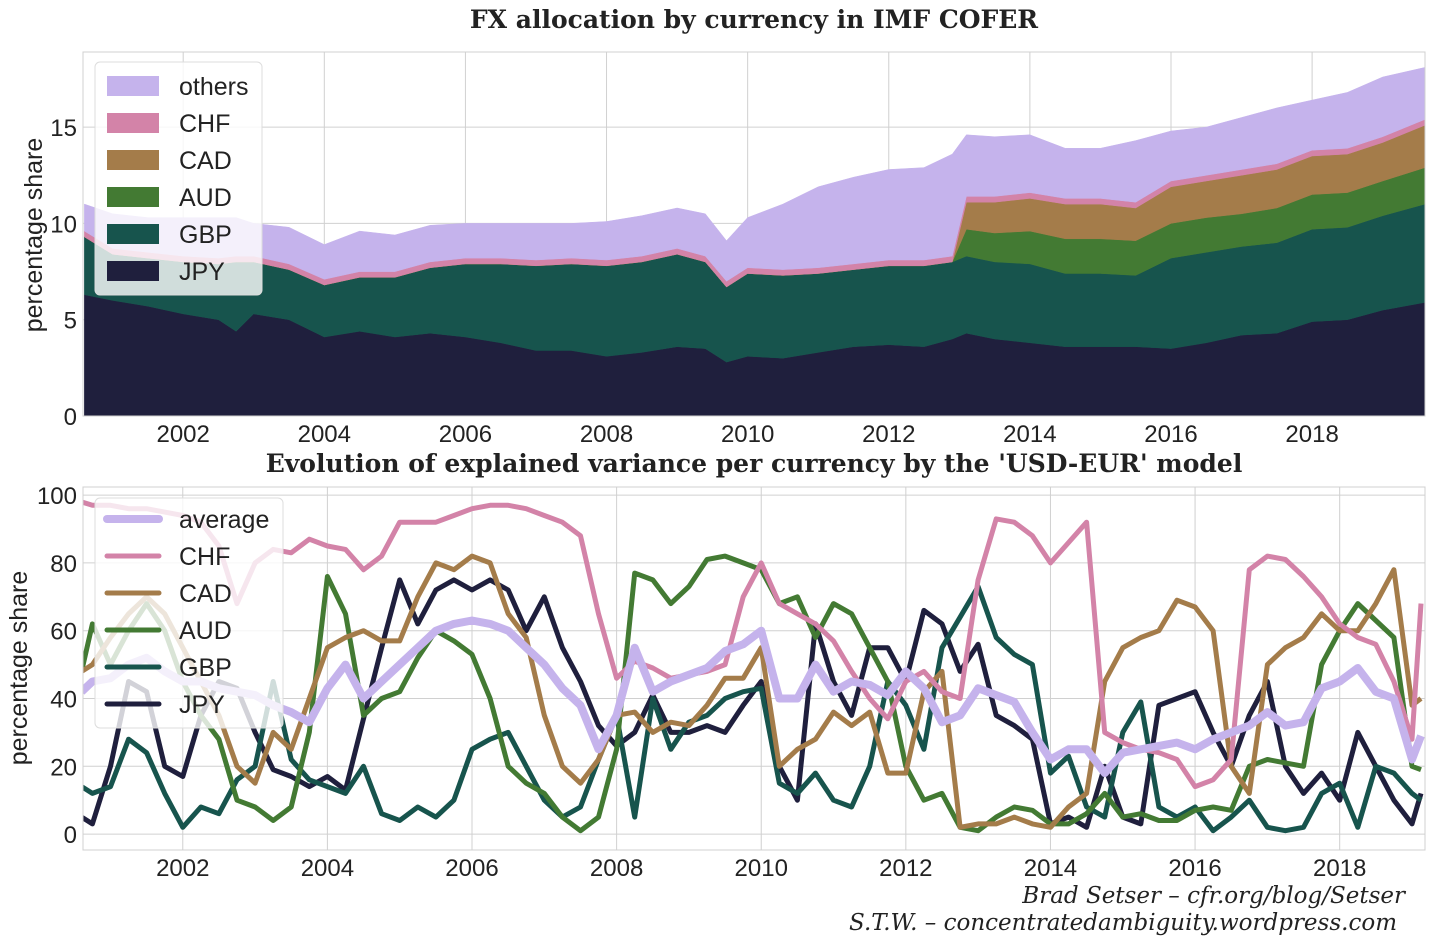 The height and width of the screenshot is (942, 1430). I want to click on top-x-tick-label: 2016, so click(1170, 434).